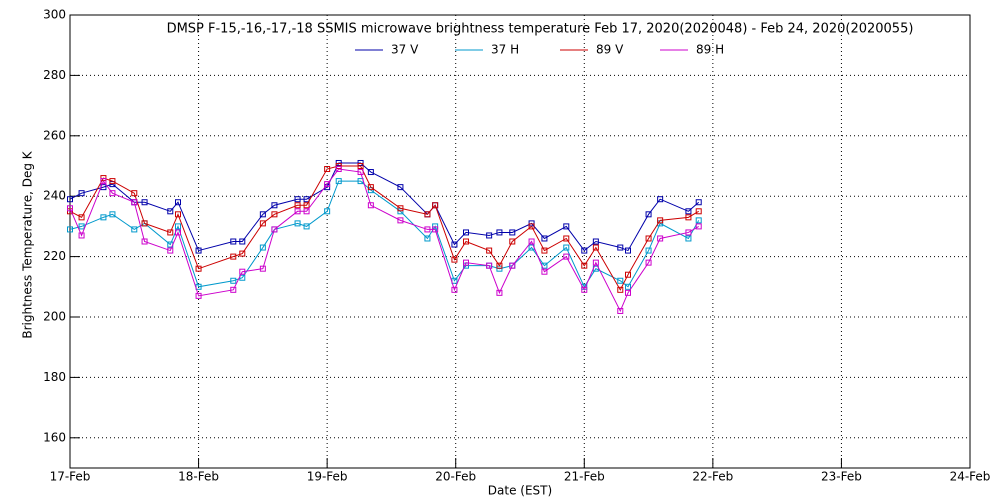  Describe the element at coordinates (54, 377) in the screenshot. I see `y-tick-label: 180` at that location.